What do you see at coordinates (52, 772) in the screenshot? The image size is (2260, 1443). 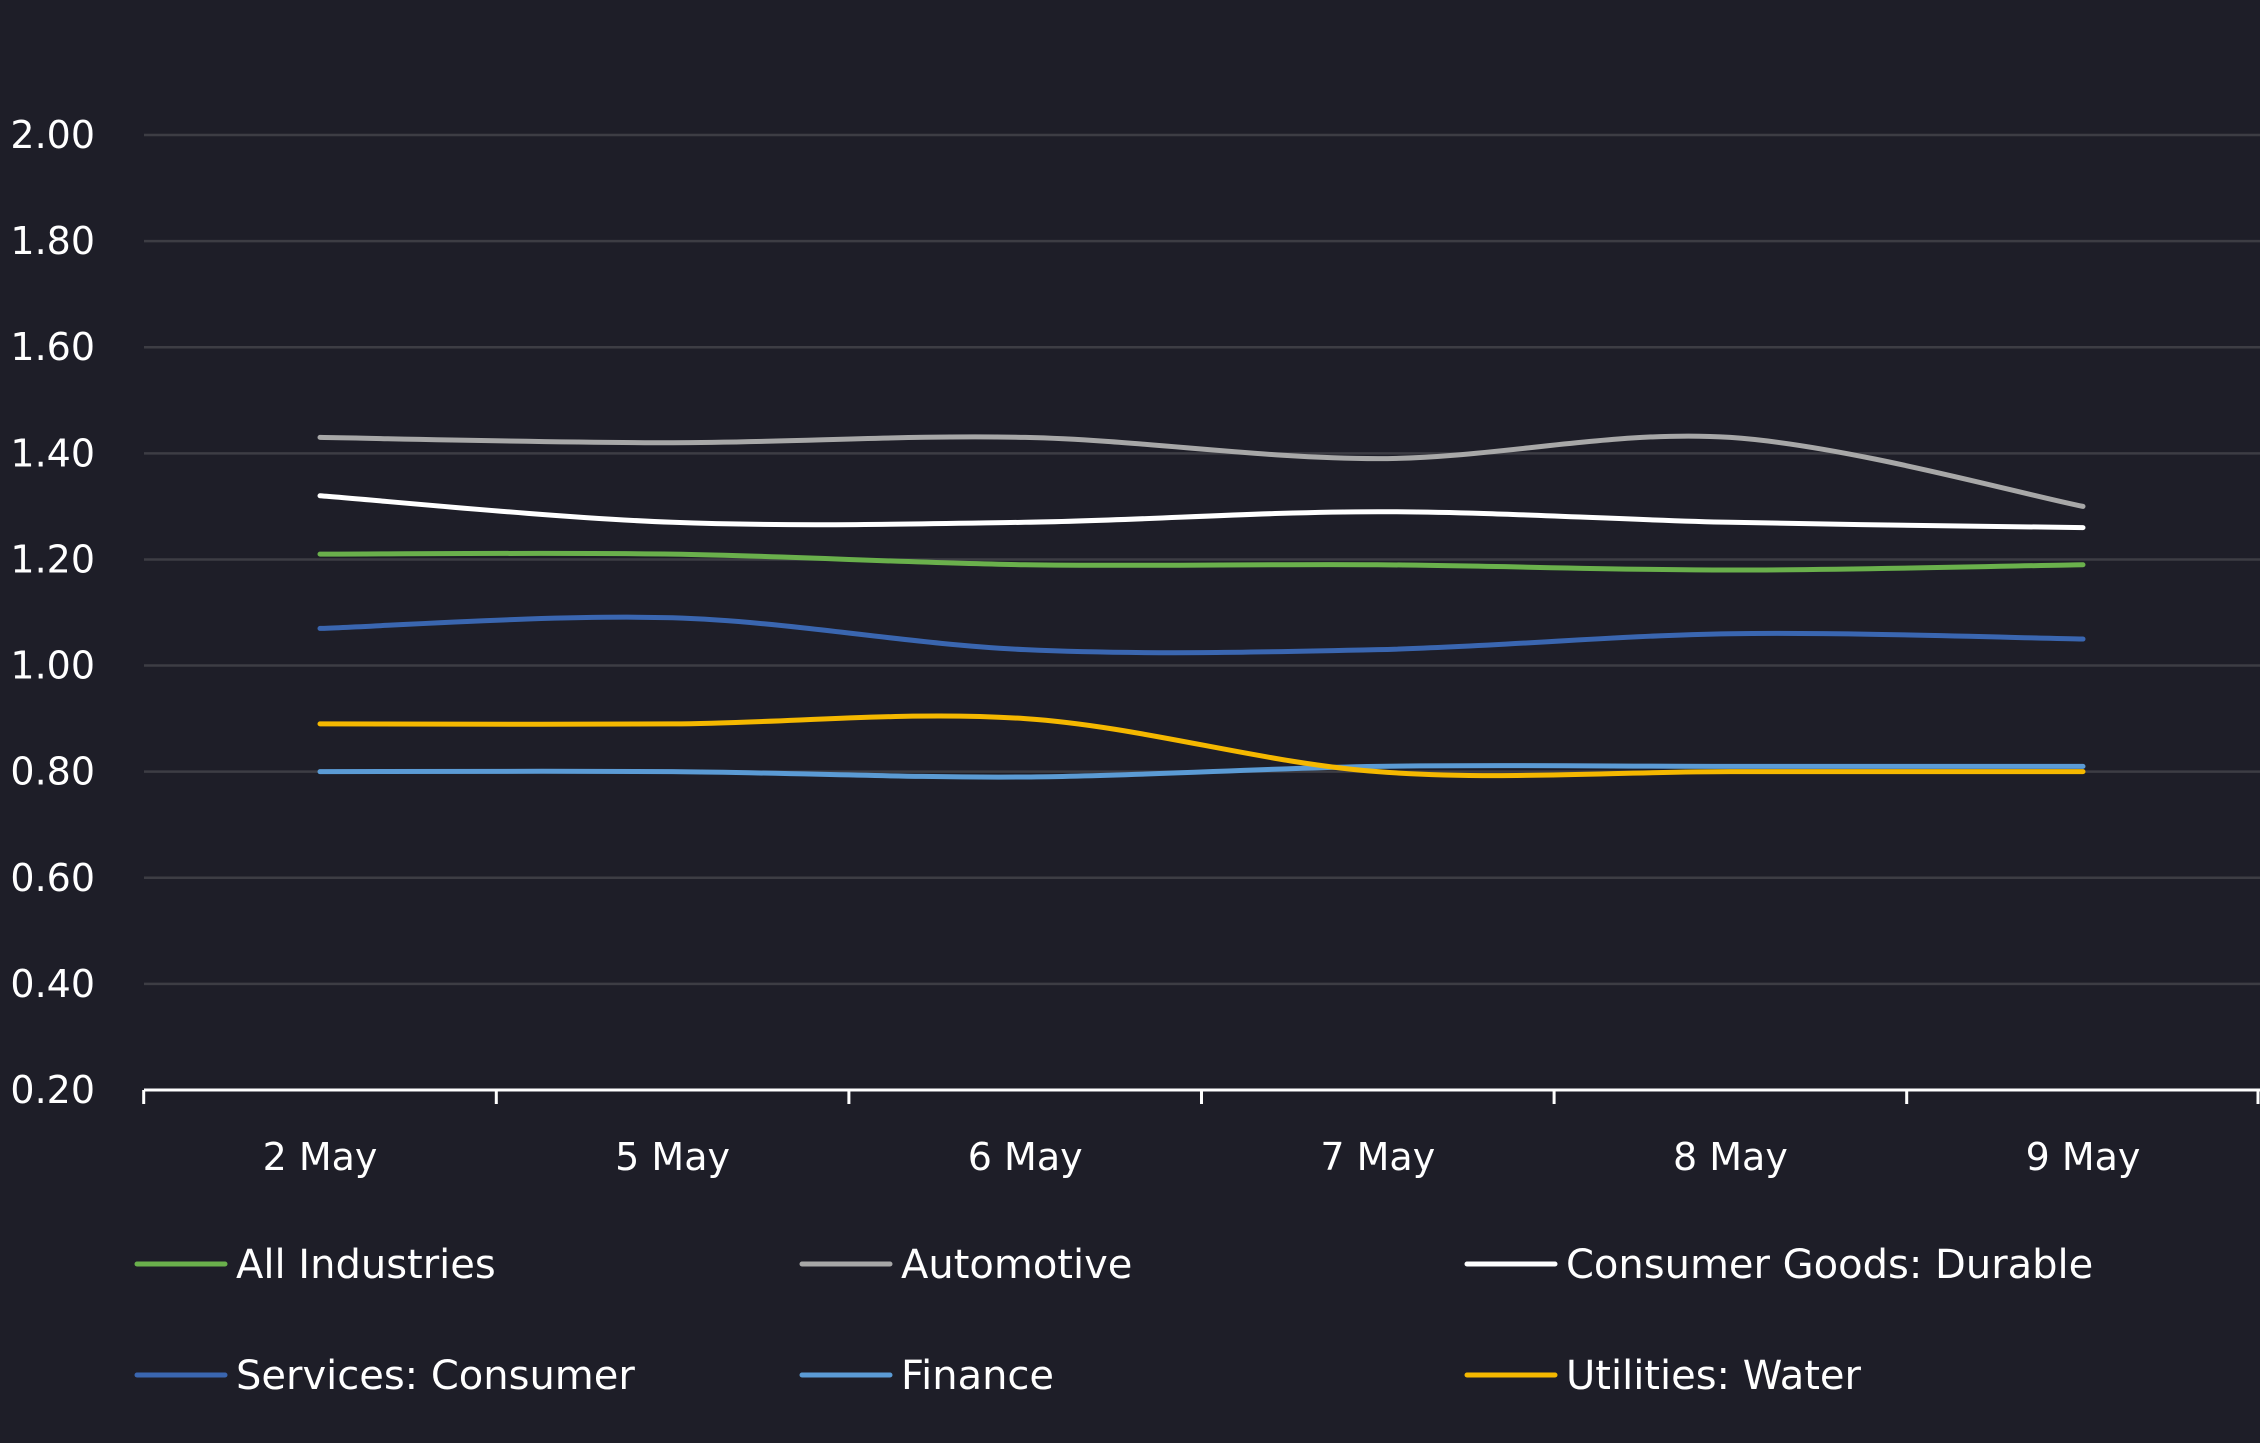 I see `y-tick-label: 0.80` at bounding box center [52, 772].